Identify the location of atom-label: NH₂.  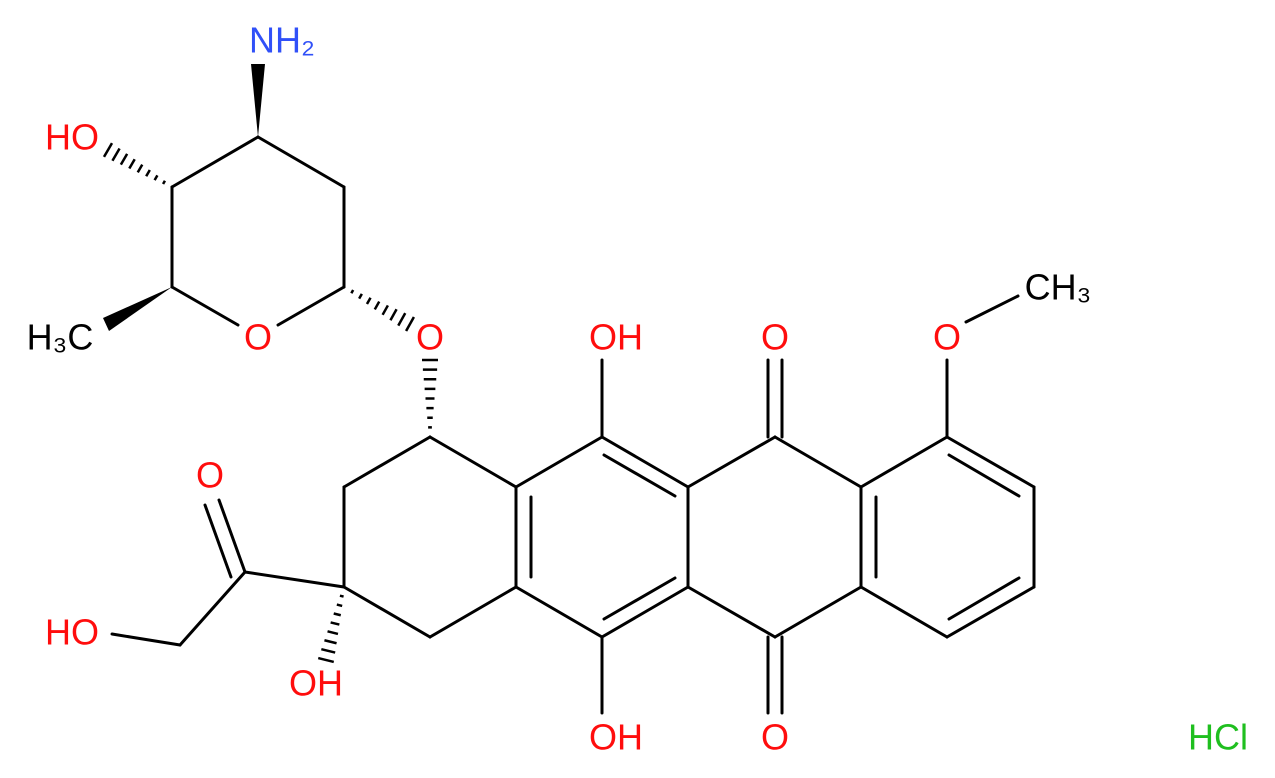
(282, 40).